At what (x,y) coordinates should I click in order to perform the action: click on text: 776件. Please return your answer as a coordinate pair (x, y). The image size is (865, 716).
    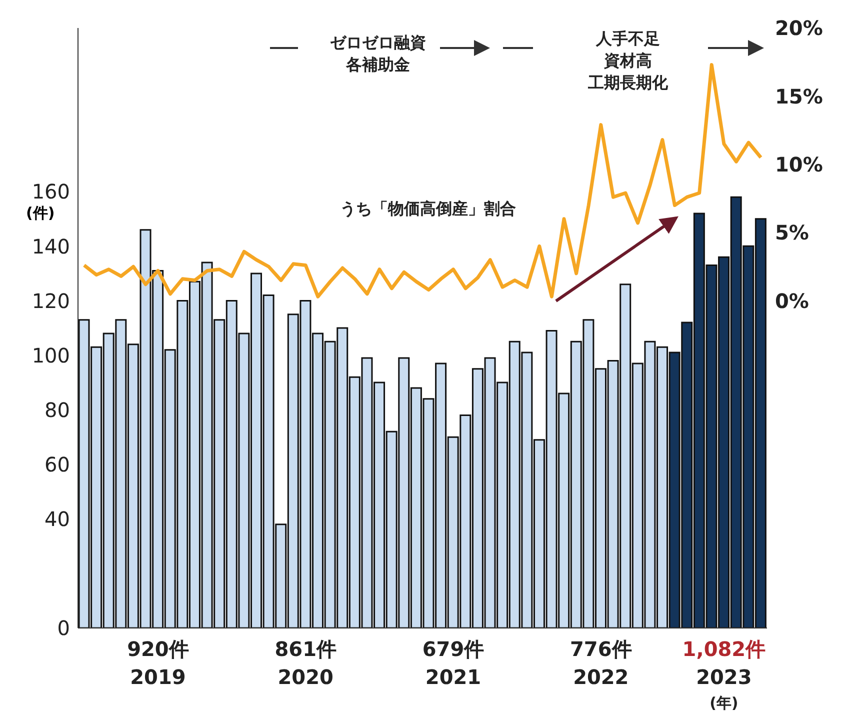
    Looking at the image, I should click on (601, 649).